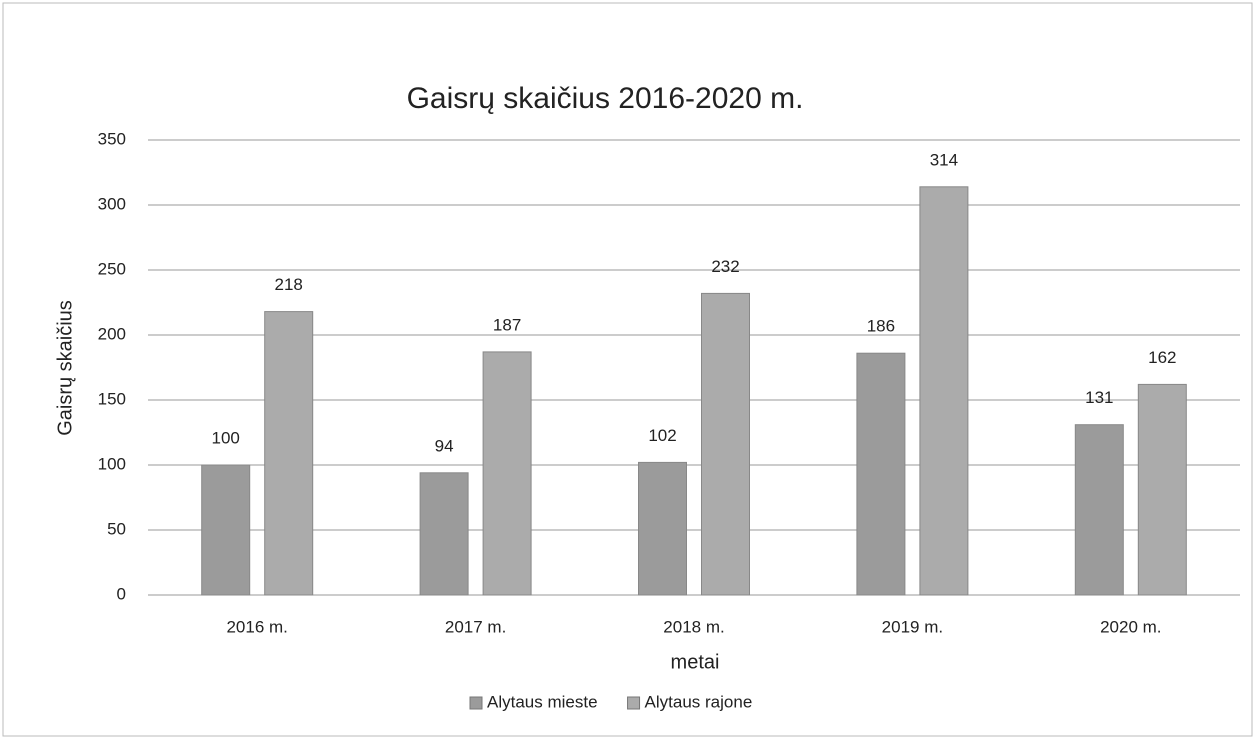  I want to click on data-label: 314, so click(944, 159).